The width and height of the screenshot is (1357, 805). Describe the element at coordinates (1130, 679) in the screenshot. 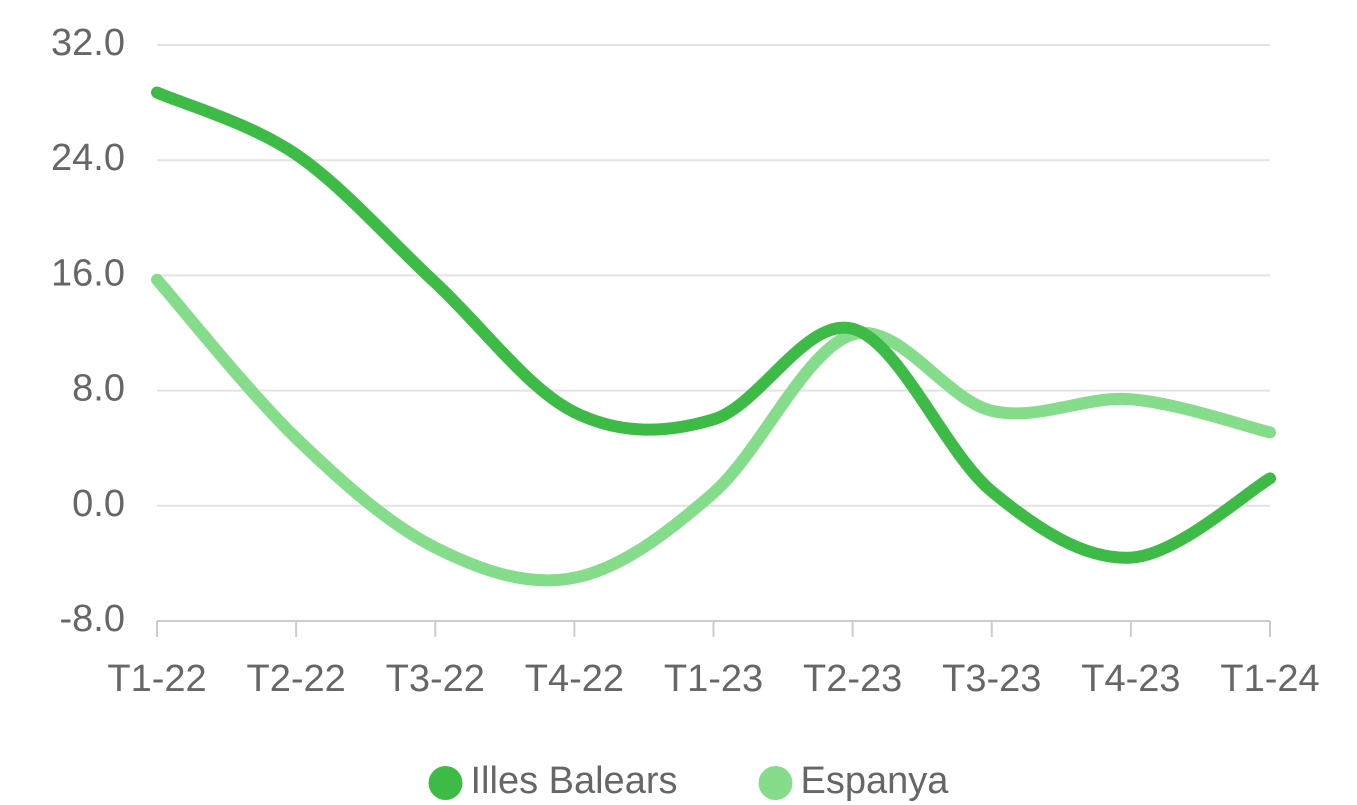

I see `x-tick-label: T4-23` at that location.